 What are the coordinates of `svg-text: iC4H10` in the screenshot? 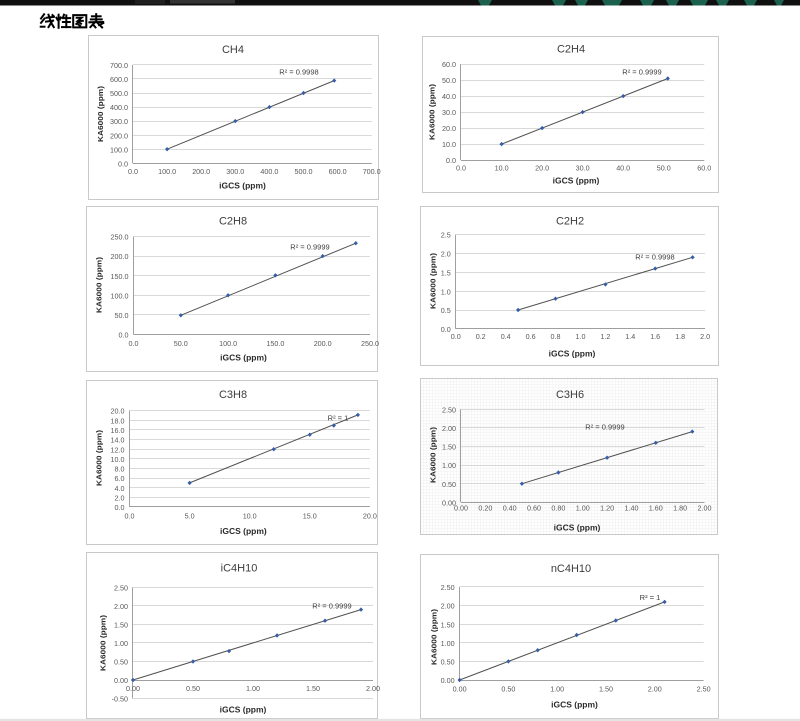 It's located at (239, 568).